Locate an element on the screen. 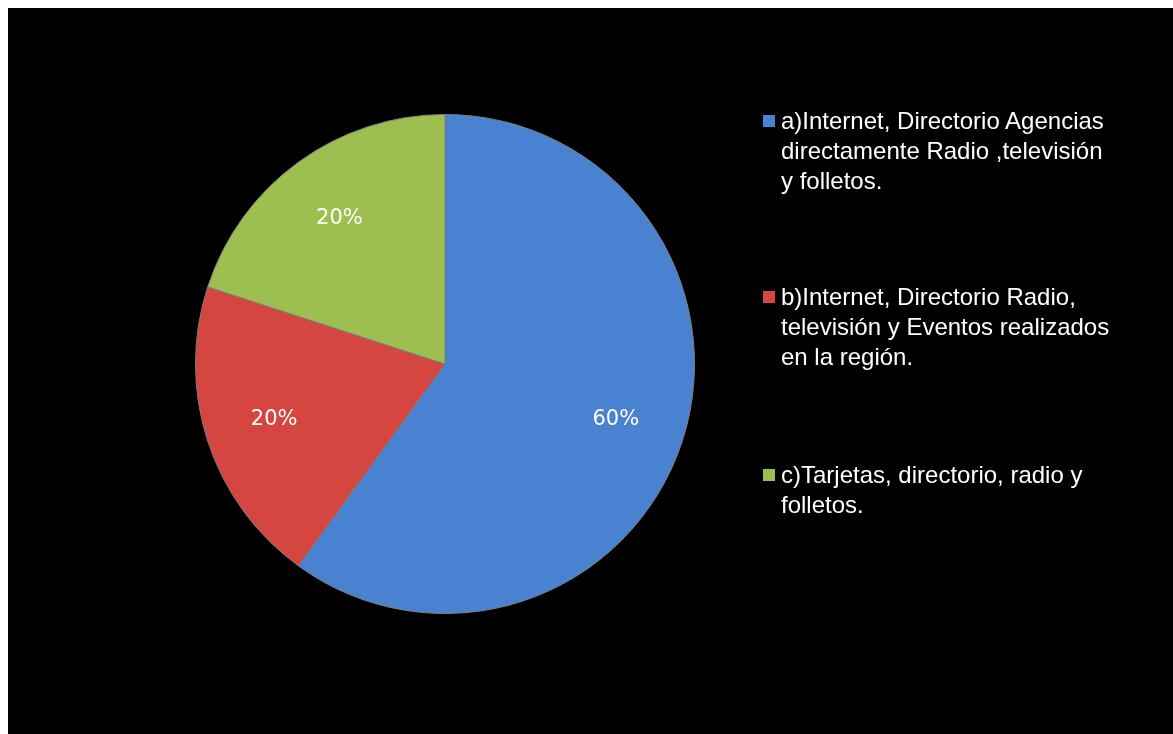 This screenshot has width=1173, height=734. data-label: 60% is located at coordinates (616, 417).